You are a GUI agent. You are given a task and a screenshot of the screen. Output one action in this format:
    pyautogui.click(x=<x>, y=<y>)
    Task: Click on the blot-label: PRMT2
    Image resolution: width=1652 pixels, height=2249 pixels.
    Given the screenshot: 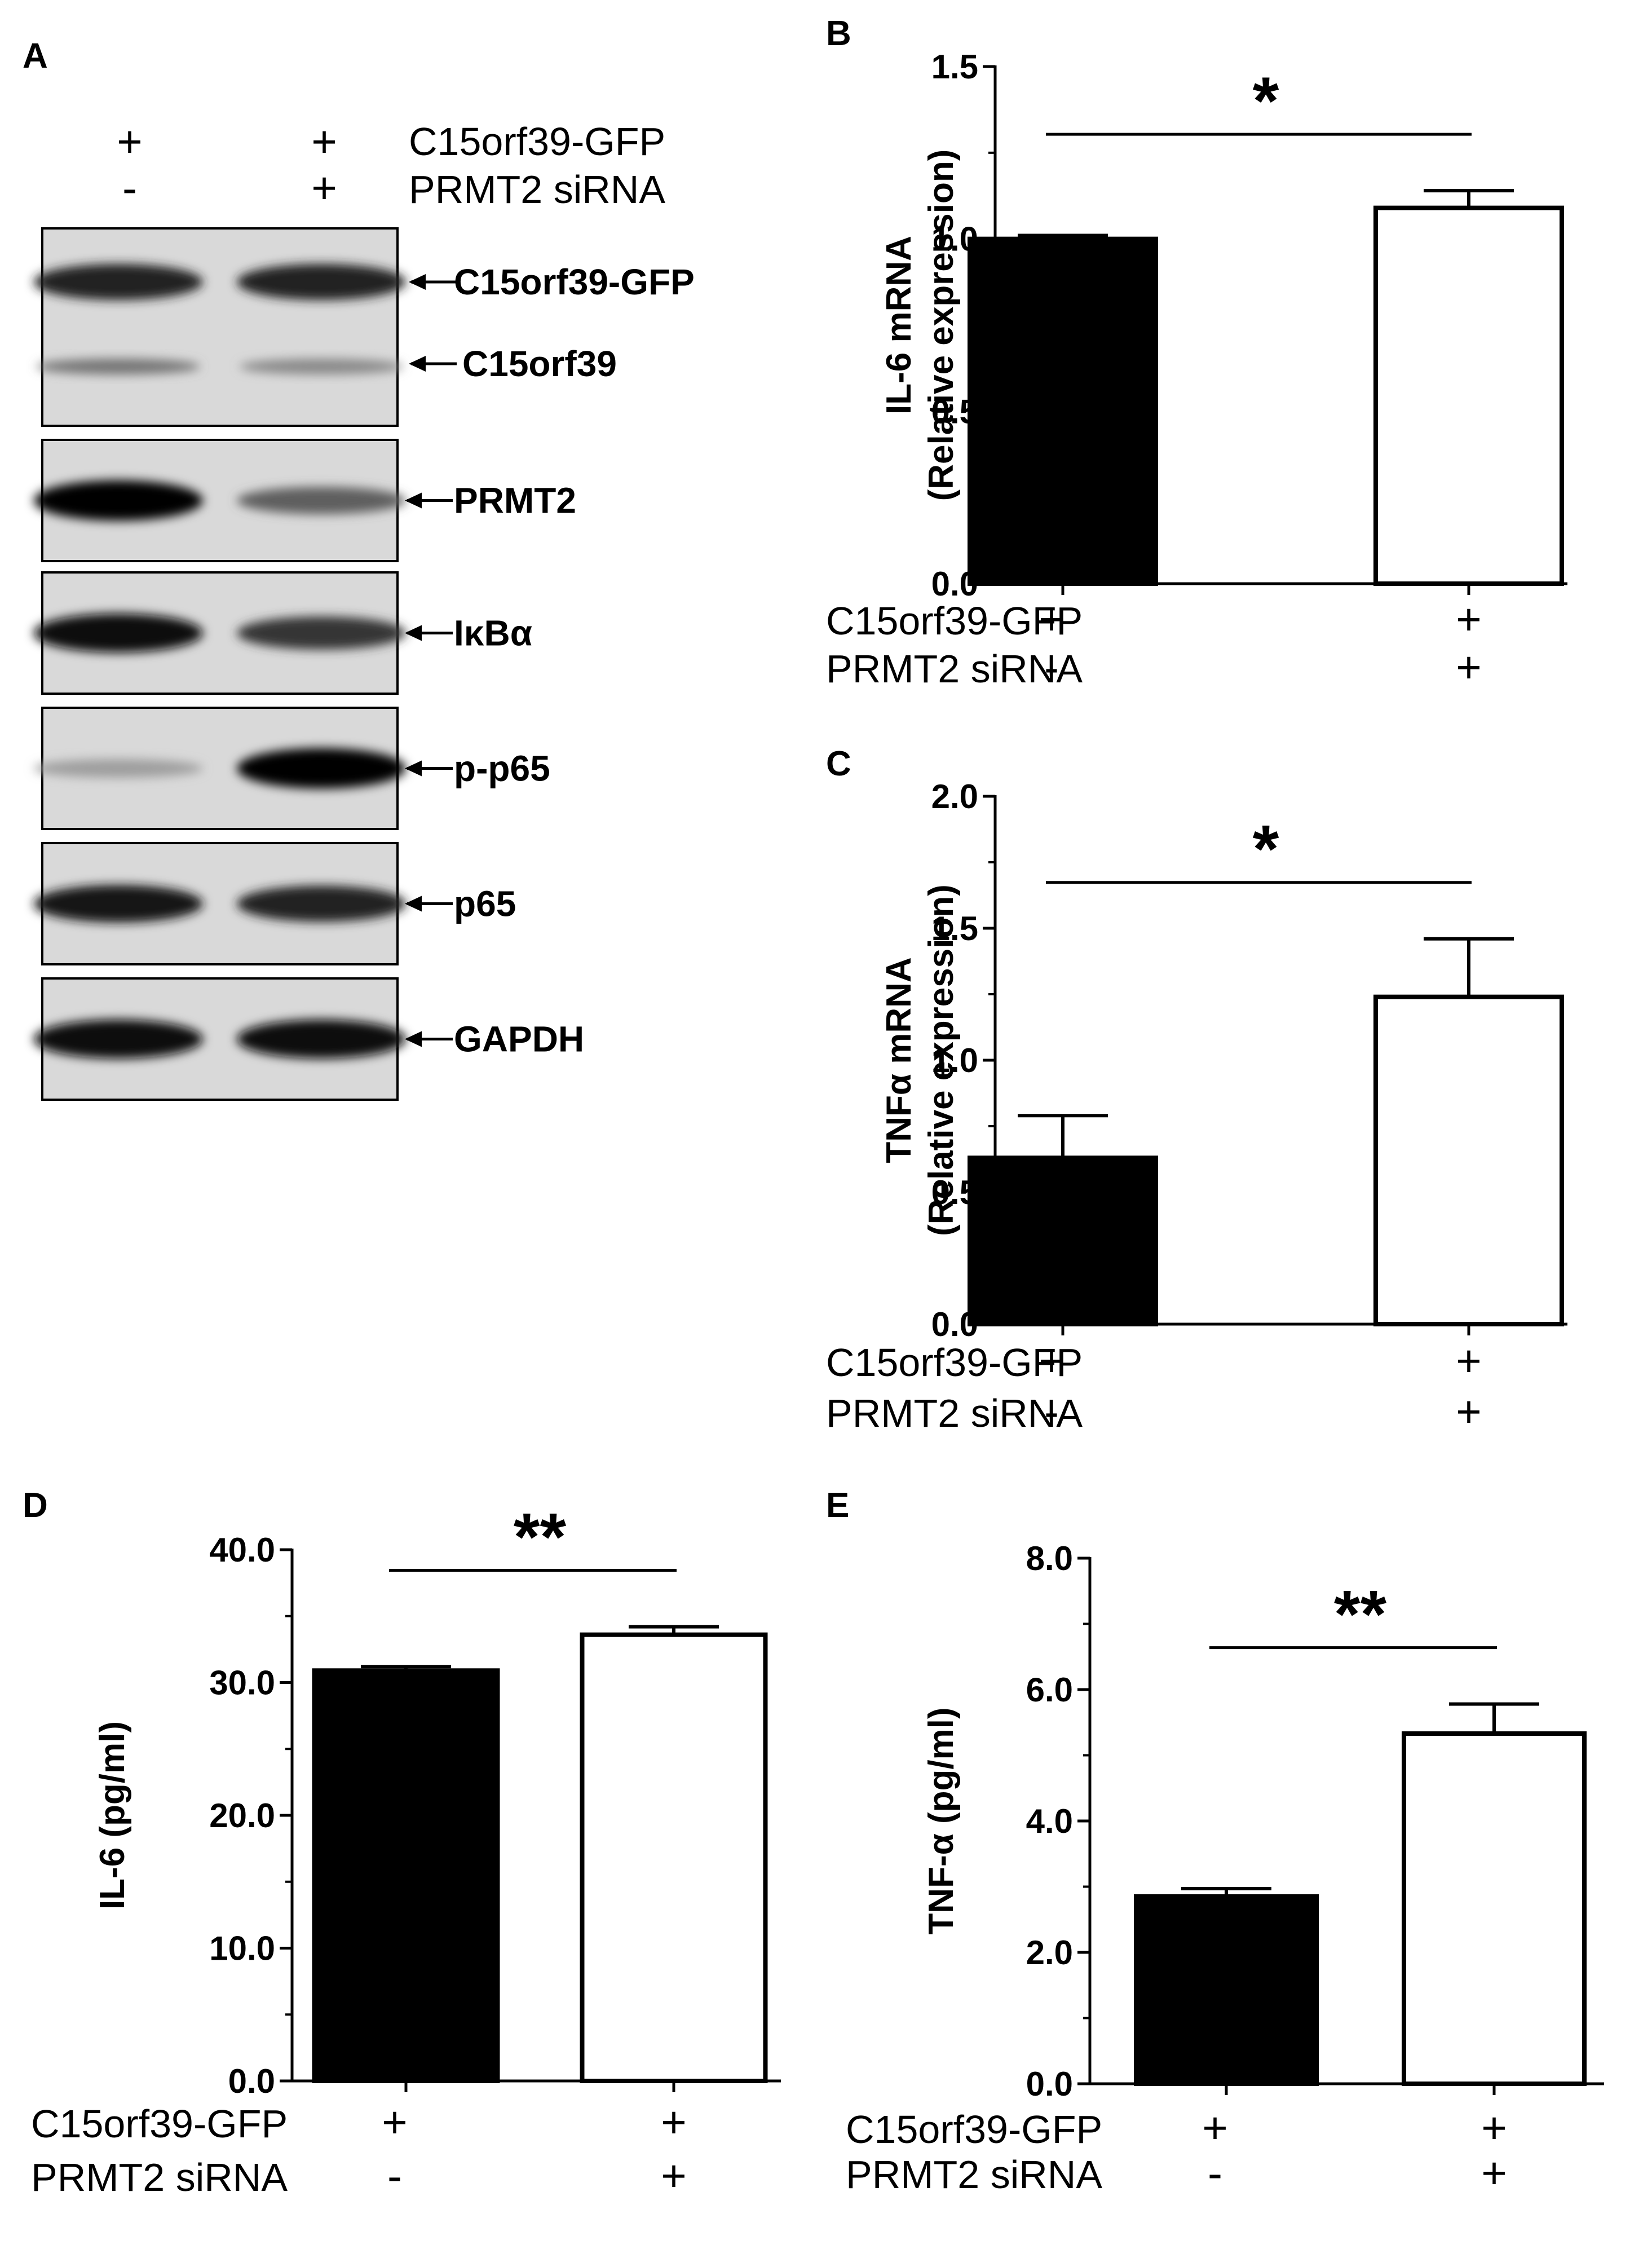 What is the action you would take?
    pyautogui.click(x=515, y=500)
    